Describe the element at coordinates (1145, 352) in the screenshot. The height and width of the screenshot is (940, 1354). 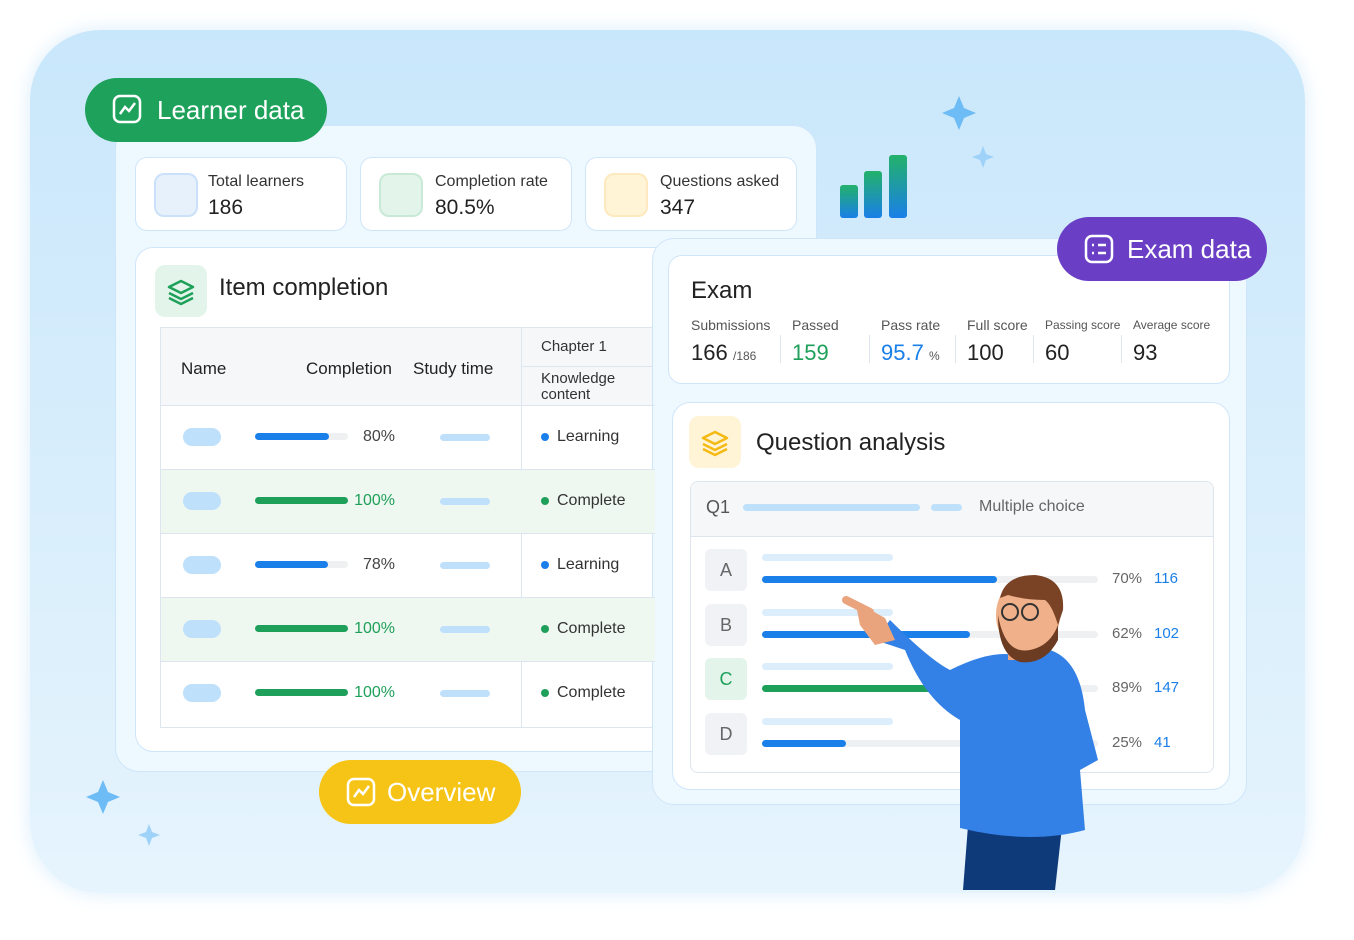
I see `metric-value: 93` at that location.